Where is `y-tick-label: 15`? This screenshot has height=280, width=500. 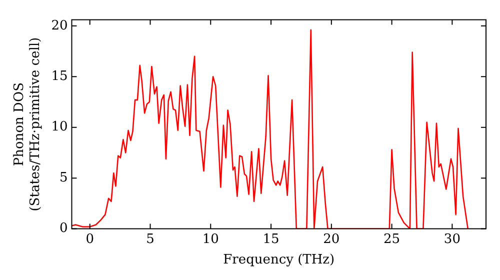
y-tick-label: 15 is located at coordinates (59, 76).